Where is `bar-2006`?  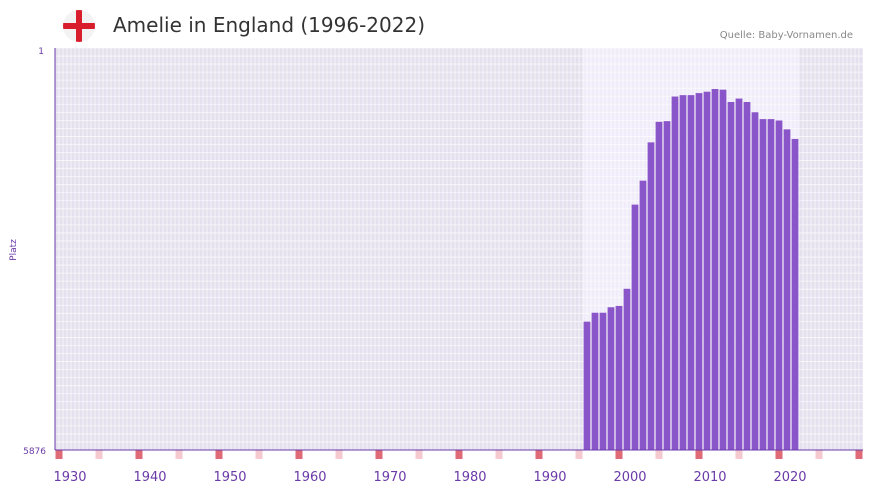 bar-2006 is located at coordinates (683, 272).